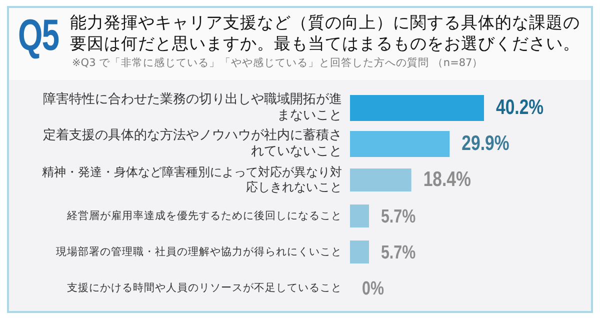 Image resolution: width=600 pixels, height=318 pixels. I want to click on y-tick-label: 定着支援の具体的な方法やノウハウが社内に蓄積されていないこと, so click(192, 144).